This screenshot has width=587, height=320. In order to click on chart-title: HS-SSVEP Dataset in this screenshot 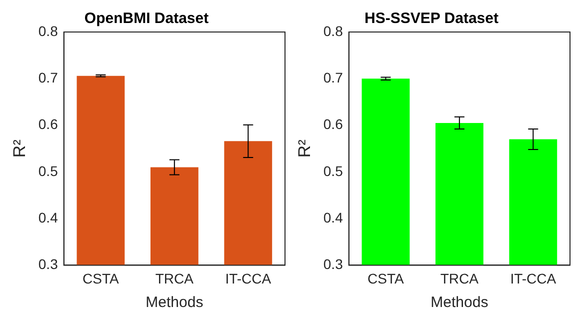, I will do `click(431, 19)`.